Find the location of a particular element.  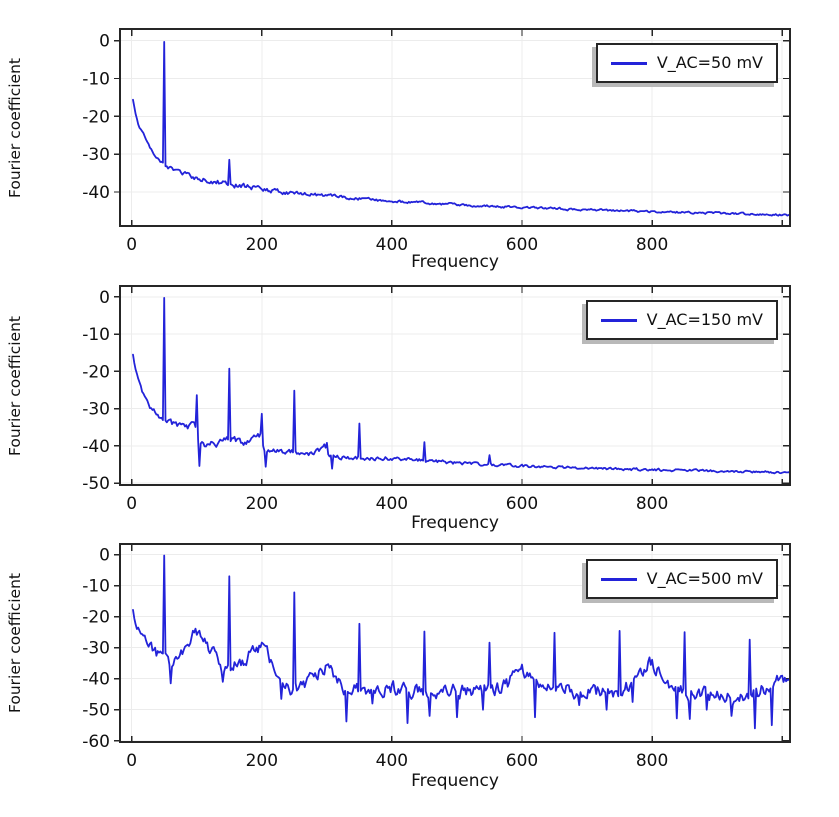

y-axis-label-middle-plot: Fourier coefficient is located at coordinates (15, 386).